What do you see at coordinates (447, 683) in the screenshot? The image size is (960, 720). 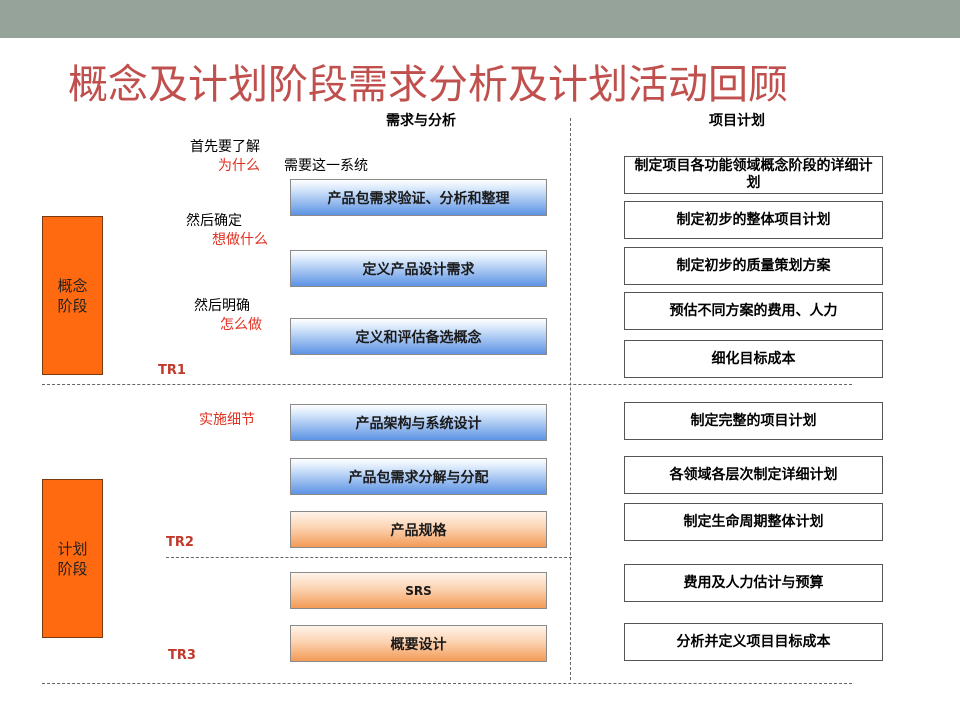 I see `phase-divider-plan` at bounding box center [447, 683].